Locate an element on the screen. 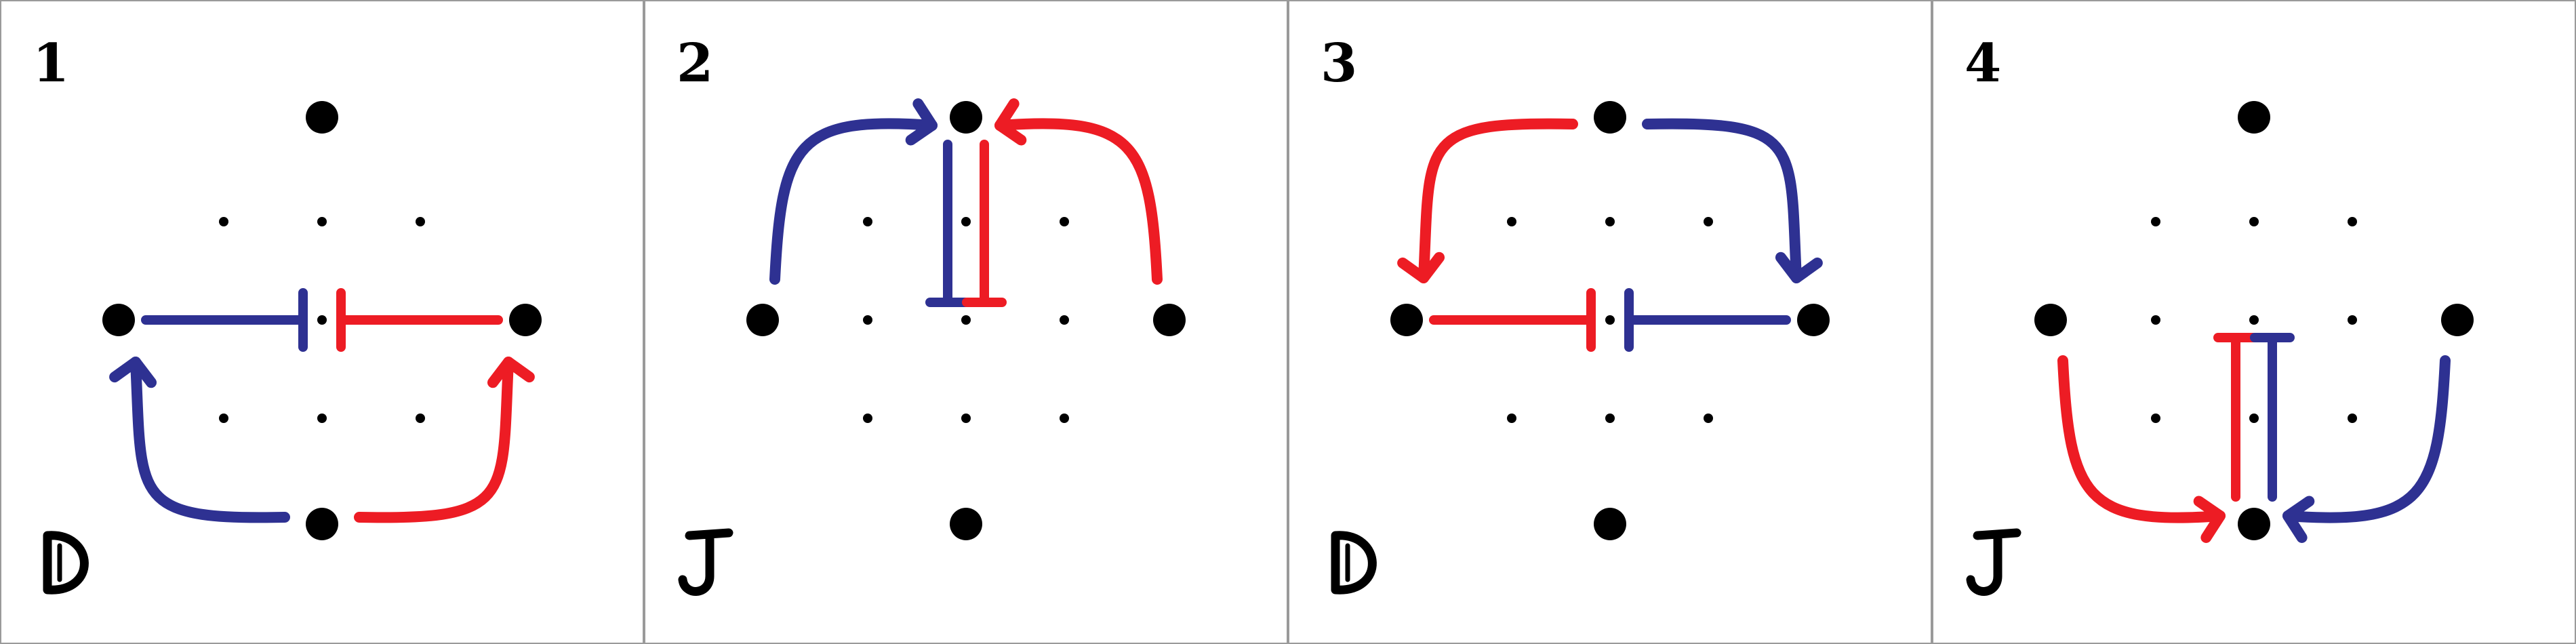 The image size is (2576, 644). panel-number: 4 is located at coordinates (1983, 63).